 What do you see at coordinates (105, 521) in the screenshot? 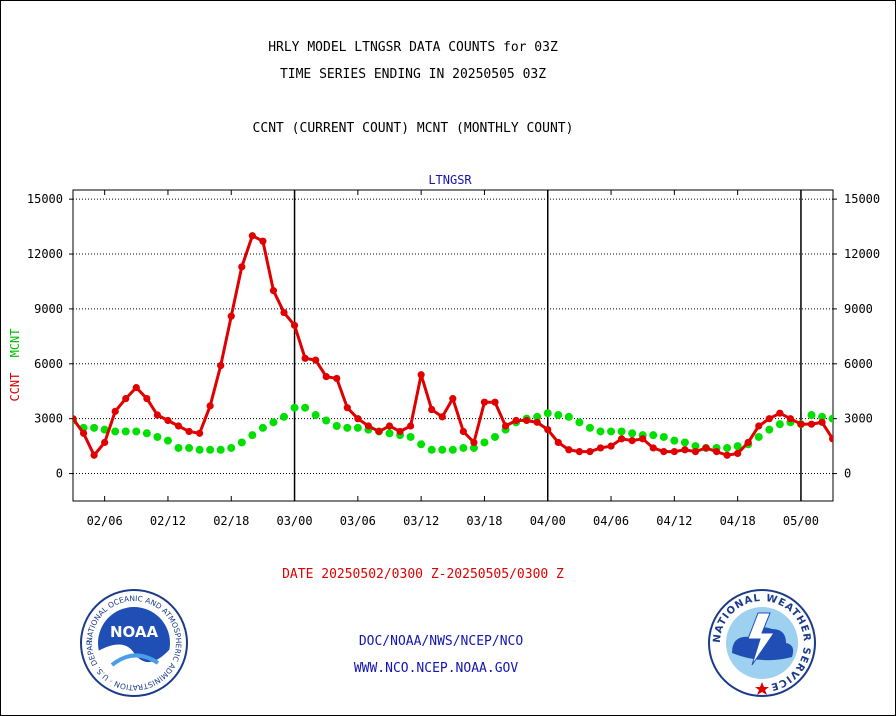
I see `x-tick-label: 02/06` at bounding box center [105, 521].